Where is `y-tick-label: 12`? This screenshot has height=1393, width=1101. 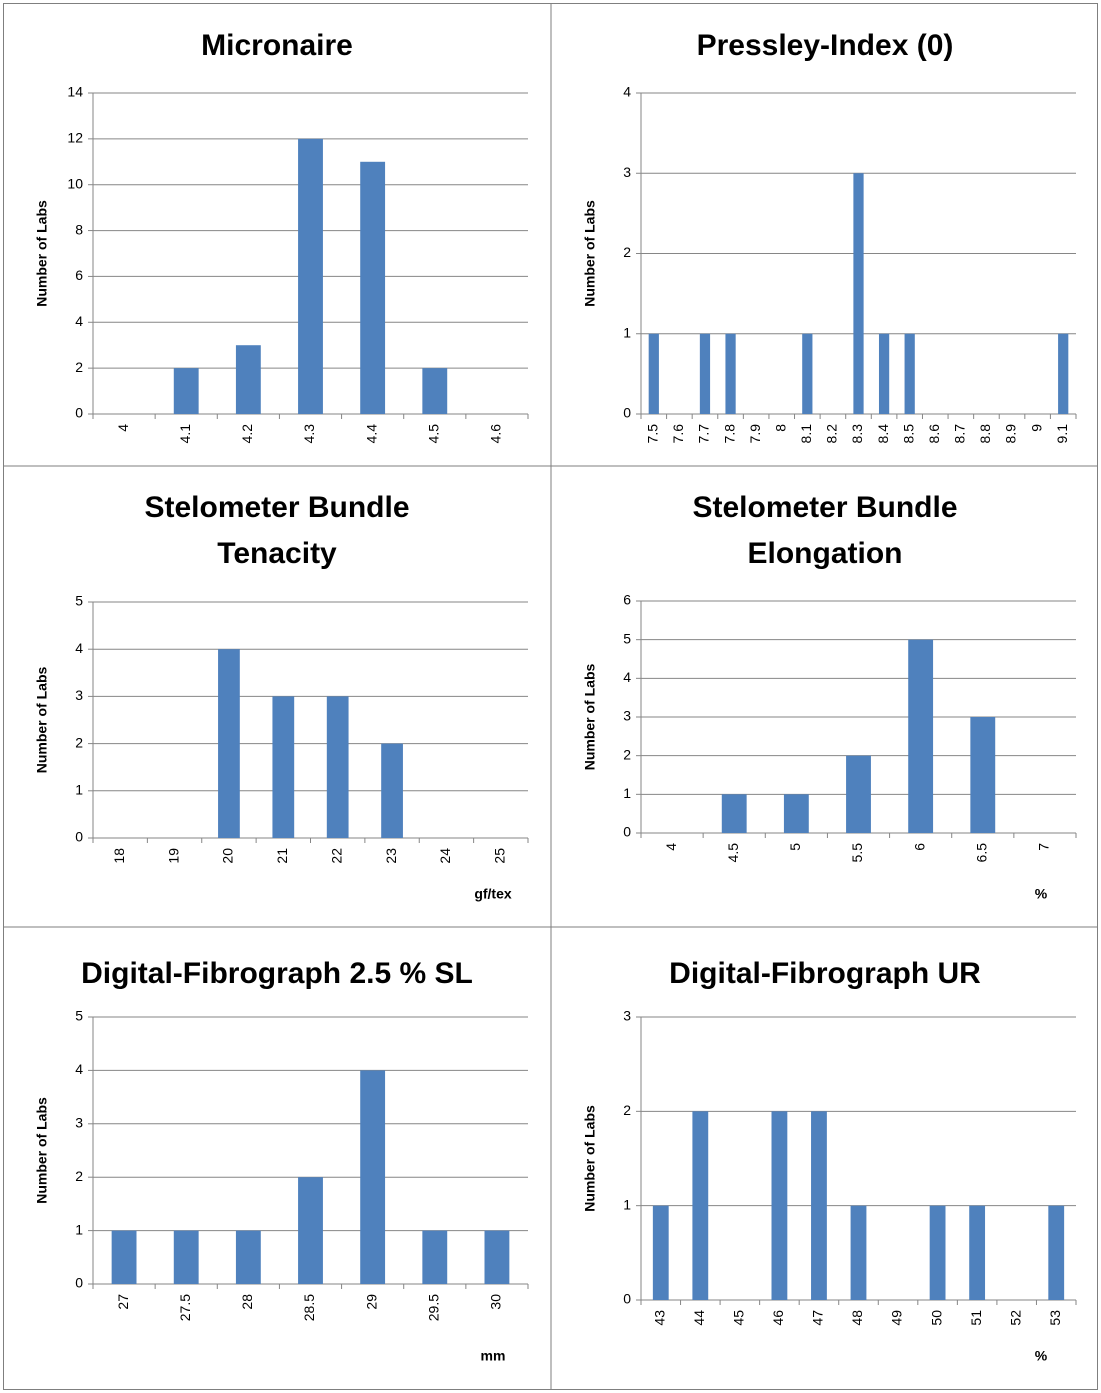 y-tick-label: 12 is located at coordinates (75, 138).